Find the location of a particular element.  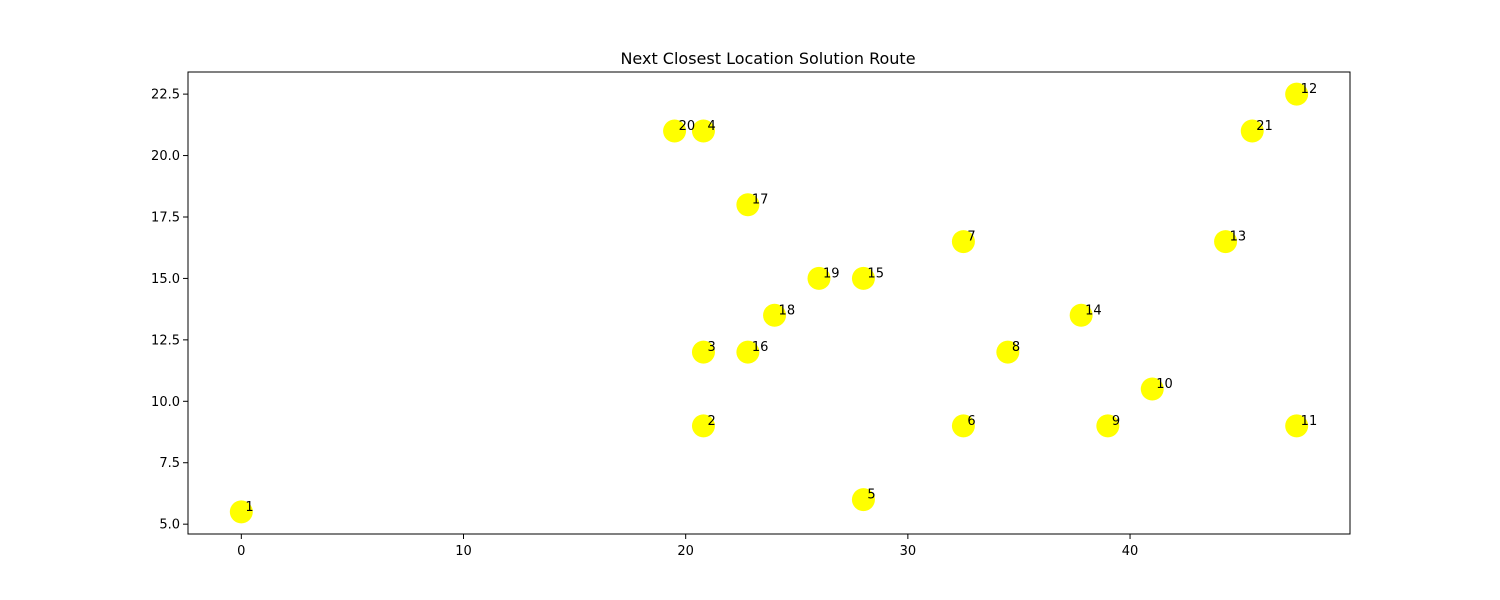

y-tick-label: 5.0 is located at coordinates (169, 525).